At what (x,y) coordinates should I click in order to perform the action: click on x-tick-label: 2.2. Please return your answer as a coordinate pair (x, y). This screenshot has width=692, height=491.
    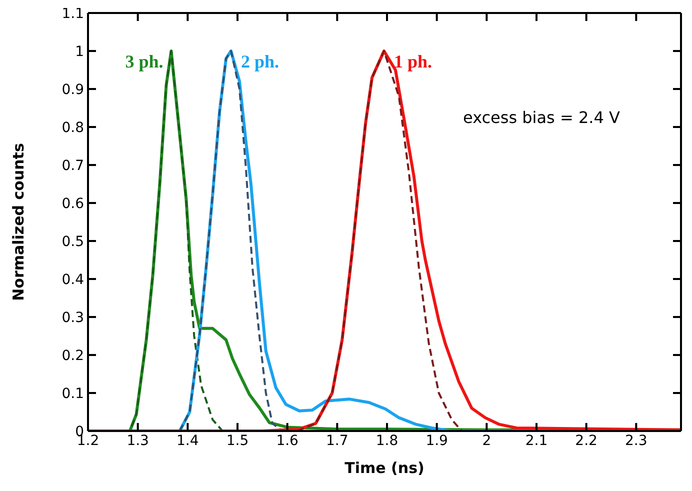
    Looking at the image, I should click on (586, 440).